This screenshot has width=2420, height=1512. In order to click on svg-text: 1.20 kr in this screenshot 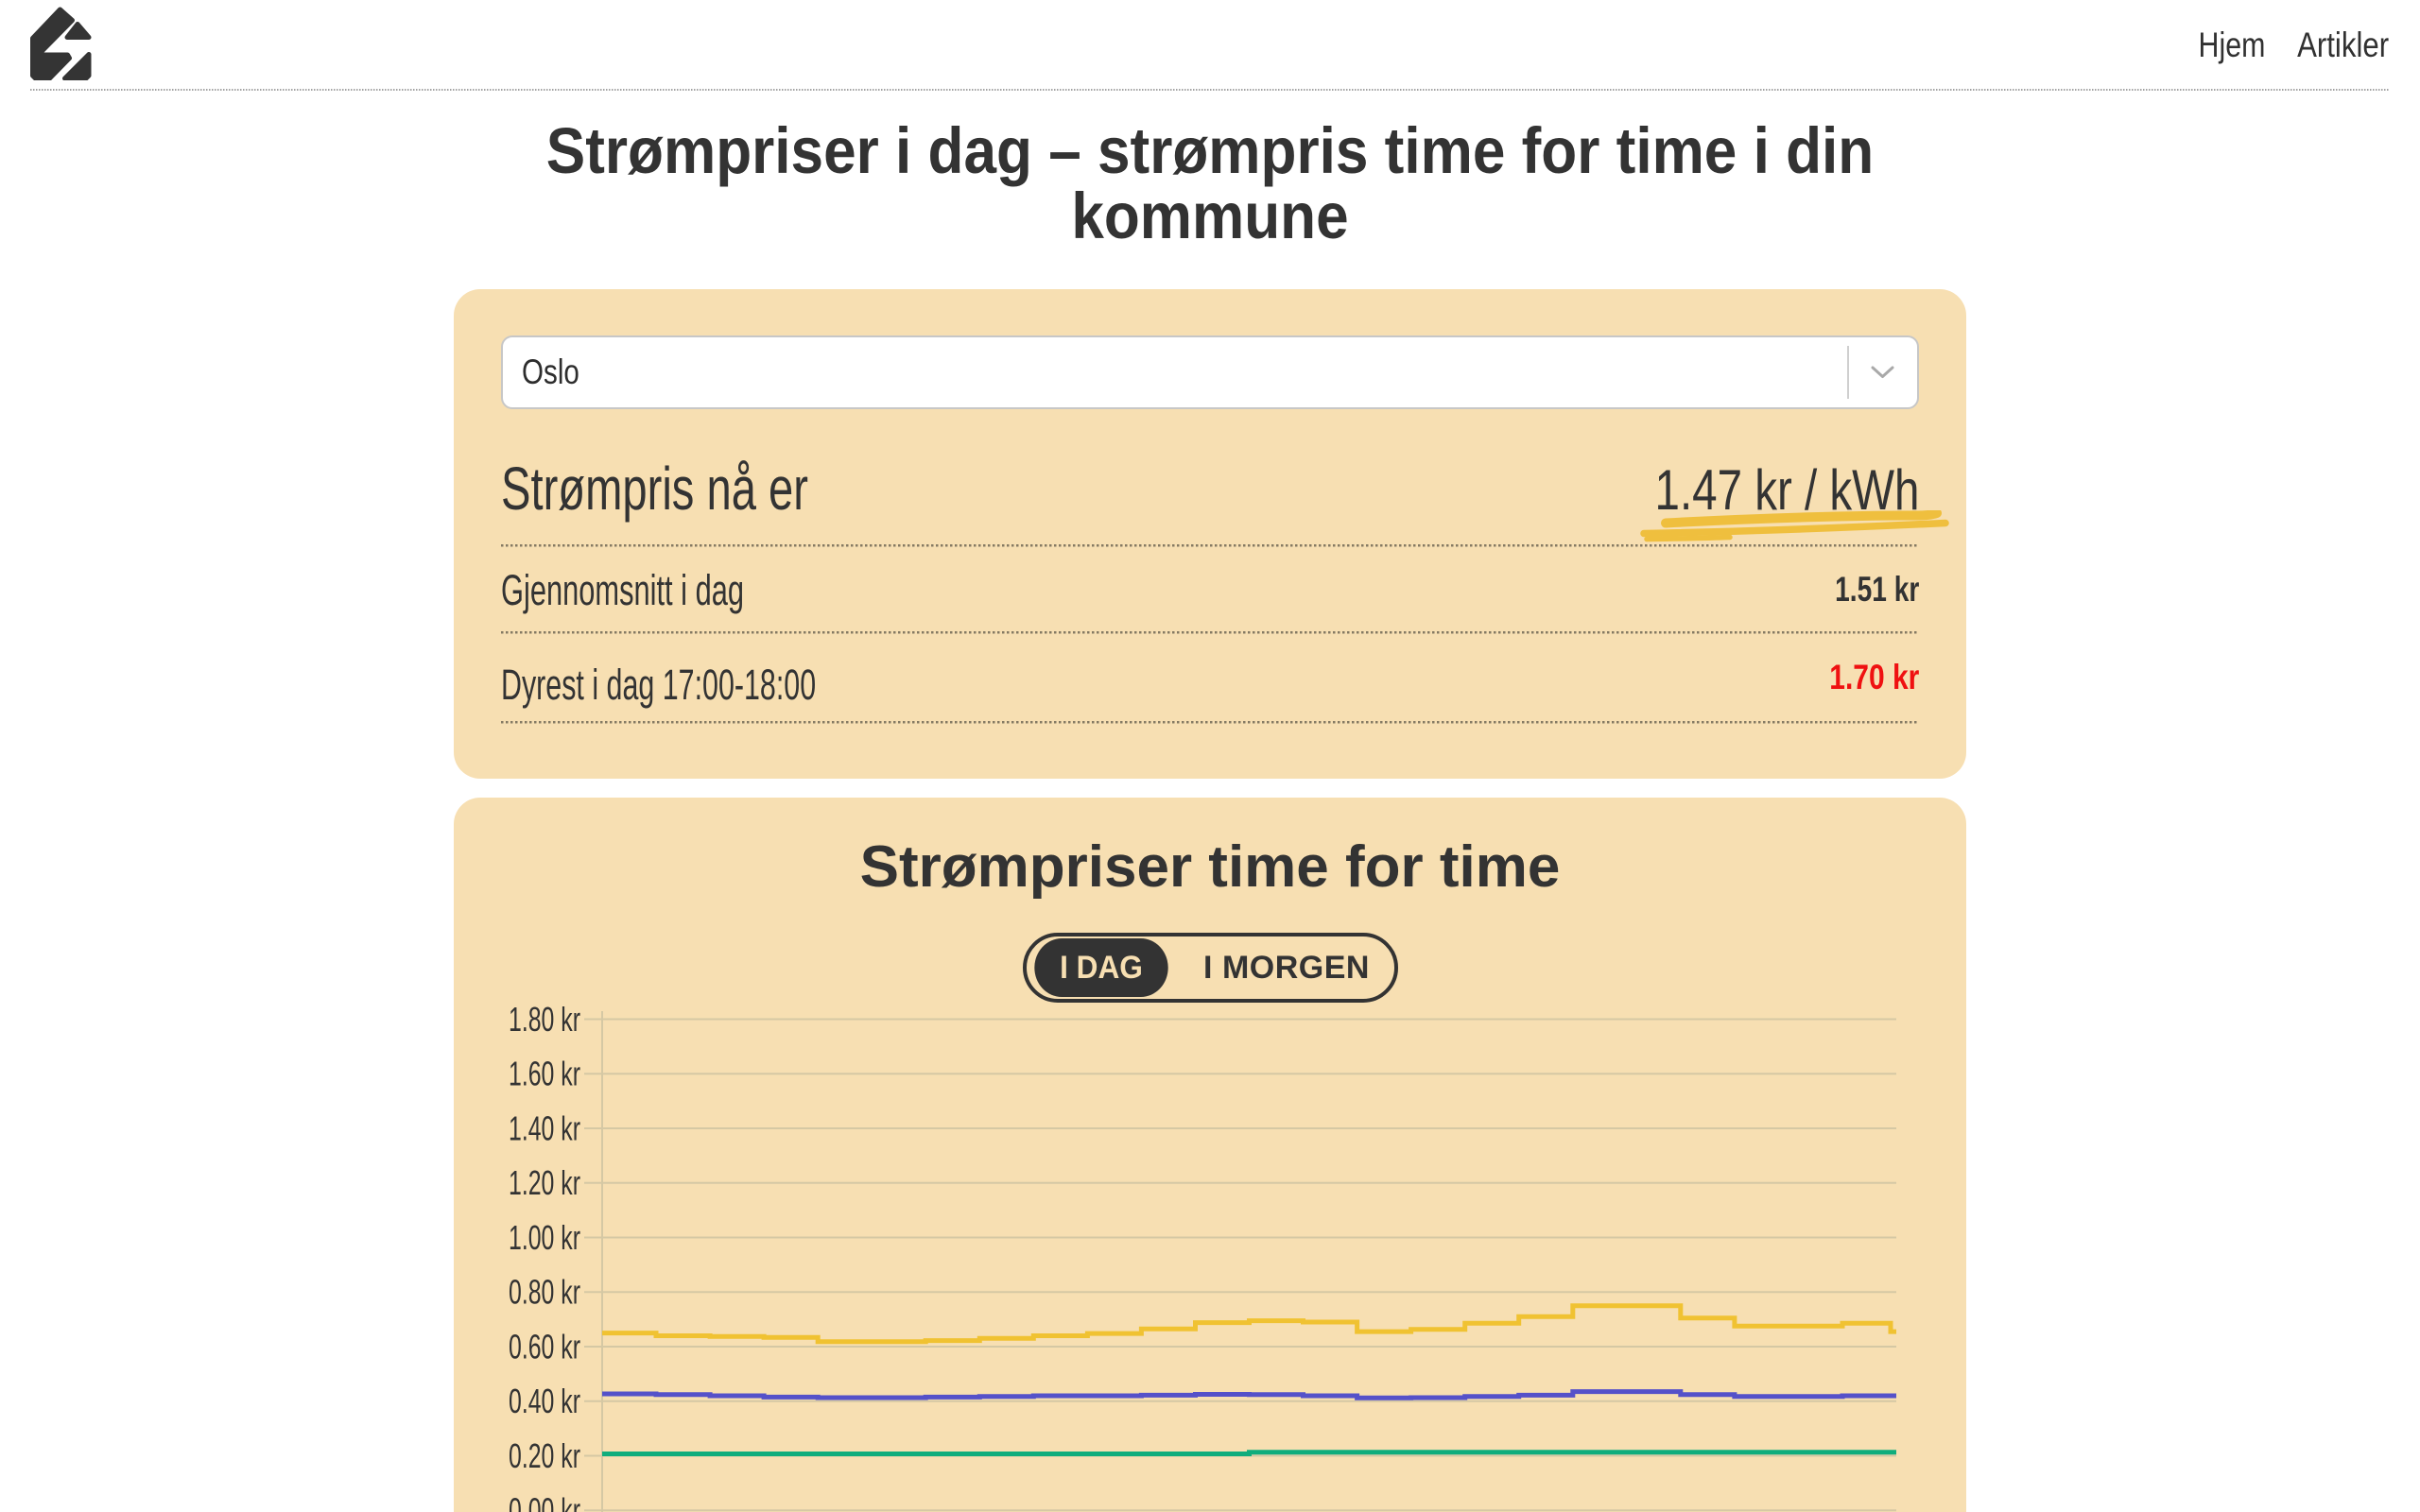, I will do `click(544, 1182)`.